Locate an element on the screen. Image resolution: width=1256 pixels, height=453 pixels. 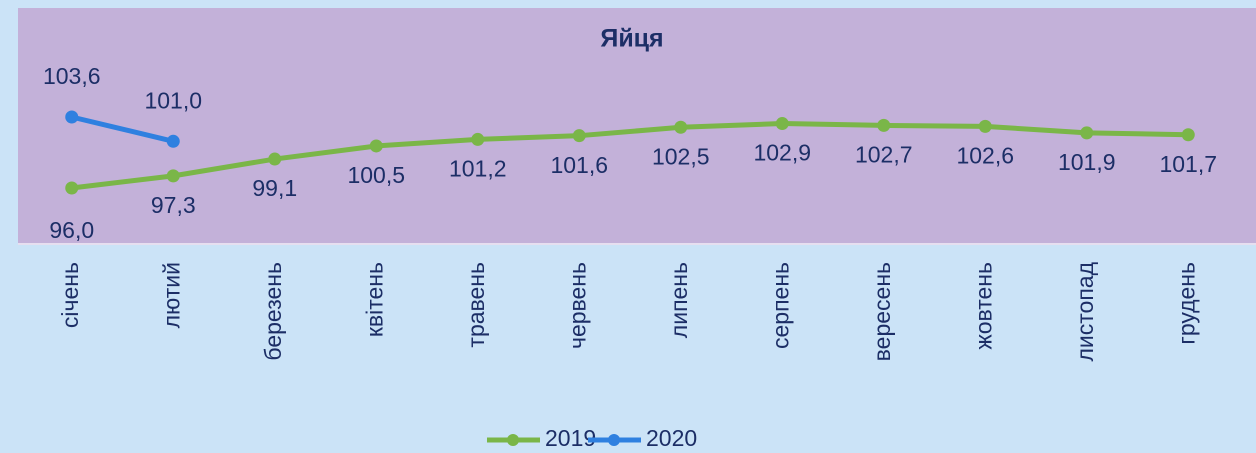
x-tick-label: серпень is located at coordinates (780, 305).